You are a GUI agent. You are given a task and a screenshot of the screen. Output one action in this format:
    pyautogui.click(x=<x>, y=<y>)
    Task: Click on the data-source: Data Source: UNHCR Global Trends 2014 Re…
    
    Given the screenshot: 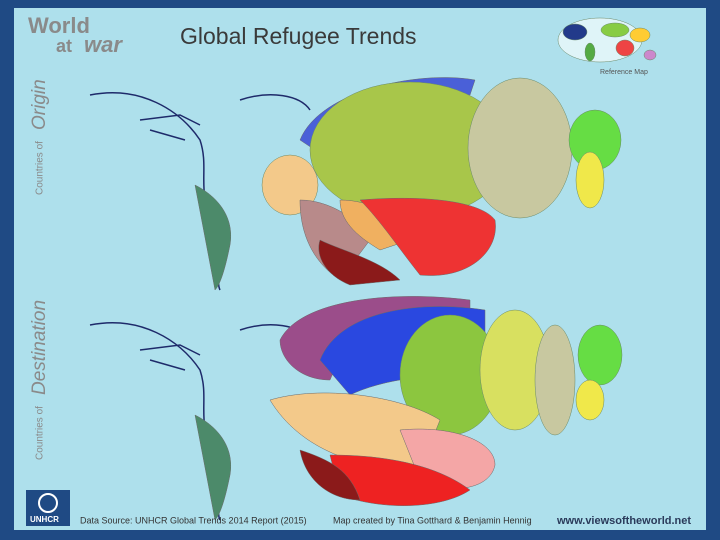 What is the action you would take?
    pyautogui.click(x=193, y=520)
    